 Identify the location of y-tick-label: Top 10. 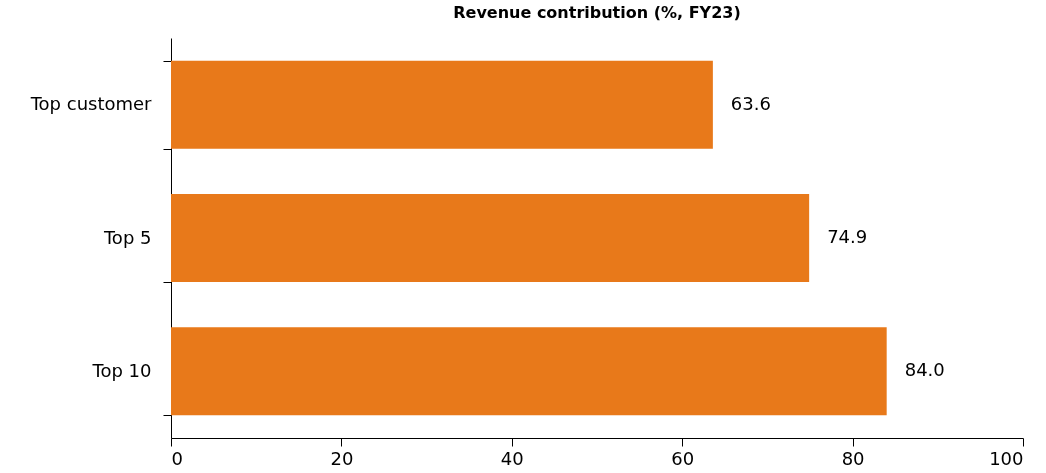
(121, 370).